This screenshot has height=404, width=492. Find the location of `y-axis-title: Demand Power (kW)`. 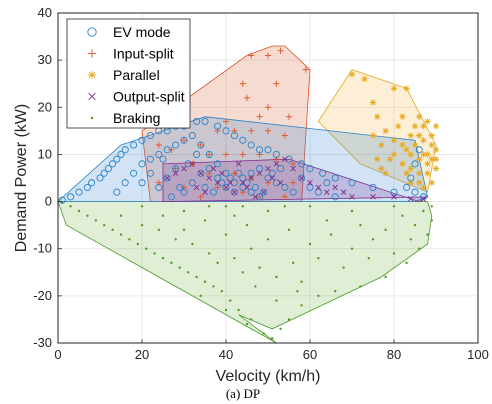

y-axis-title: Demand Power (kW) is located at coordinates (21, 178).